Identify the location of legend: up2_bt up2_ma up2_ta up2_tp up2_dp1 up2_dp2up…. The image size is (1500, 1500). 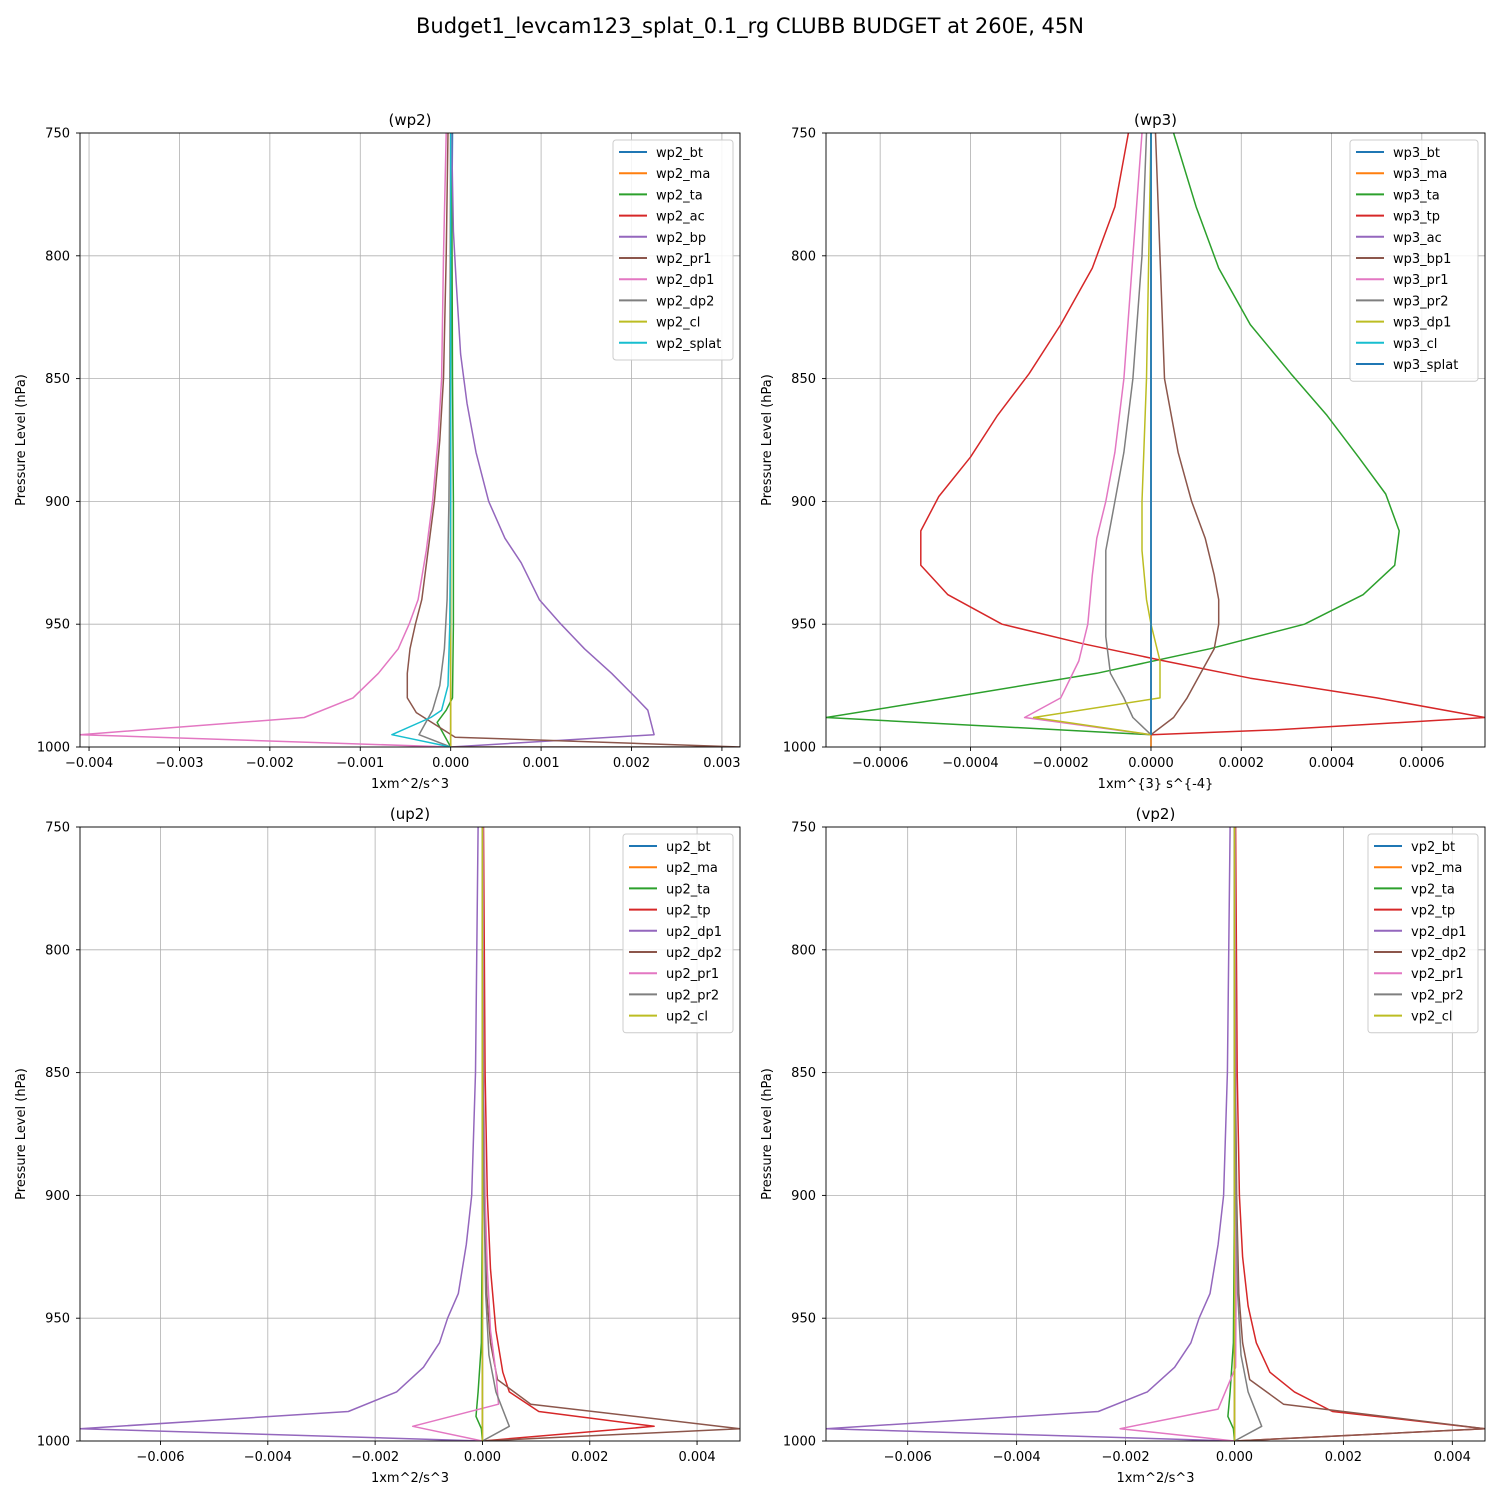
(678, 933).